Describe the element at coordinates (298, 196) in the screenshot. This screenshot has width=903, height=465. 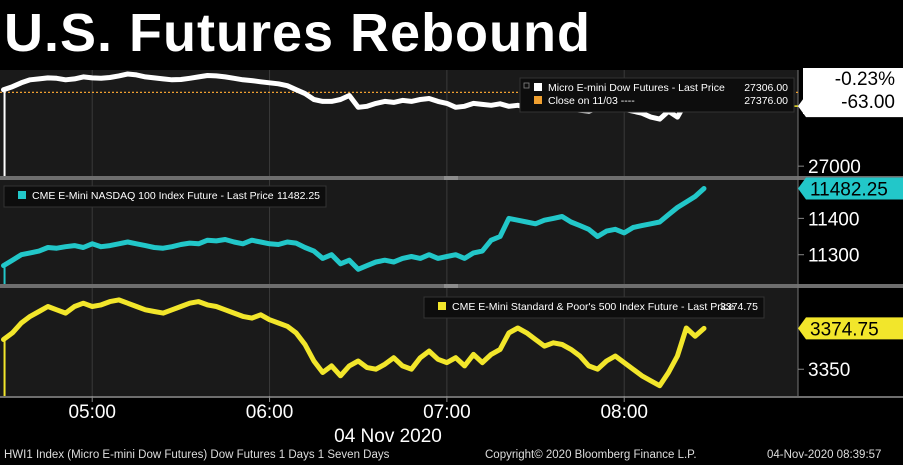
I see `legend-value: 11482.25` at that location.